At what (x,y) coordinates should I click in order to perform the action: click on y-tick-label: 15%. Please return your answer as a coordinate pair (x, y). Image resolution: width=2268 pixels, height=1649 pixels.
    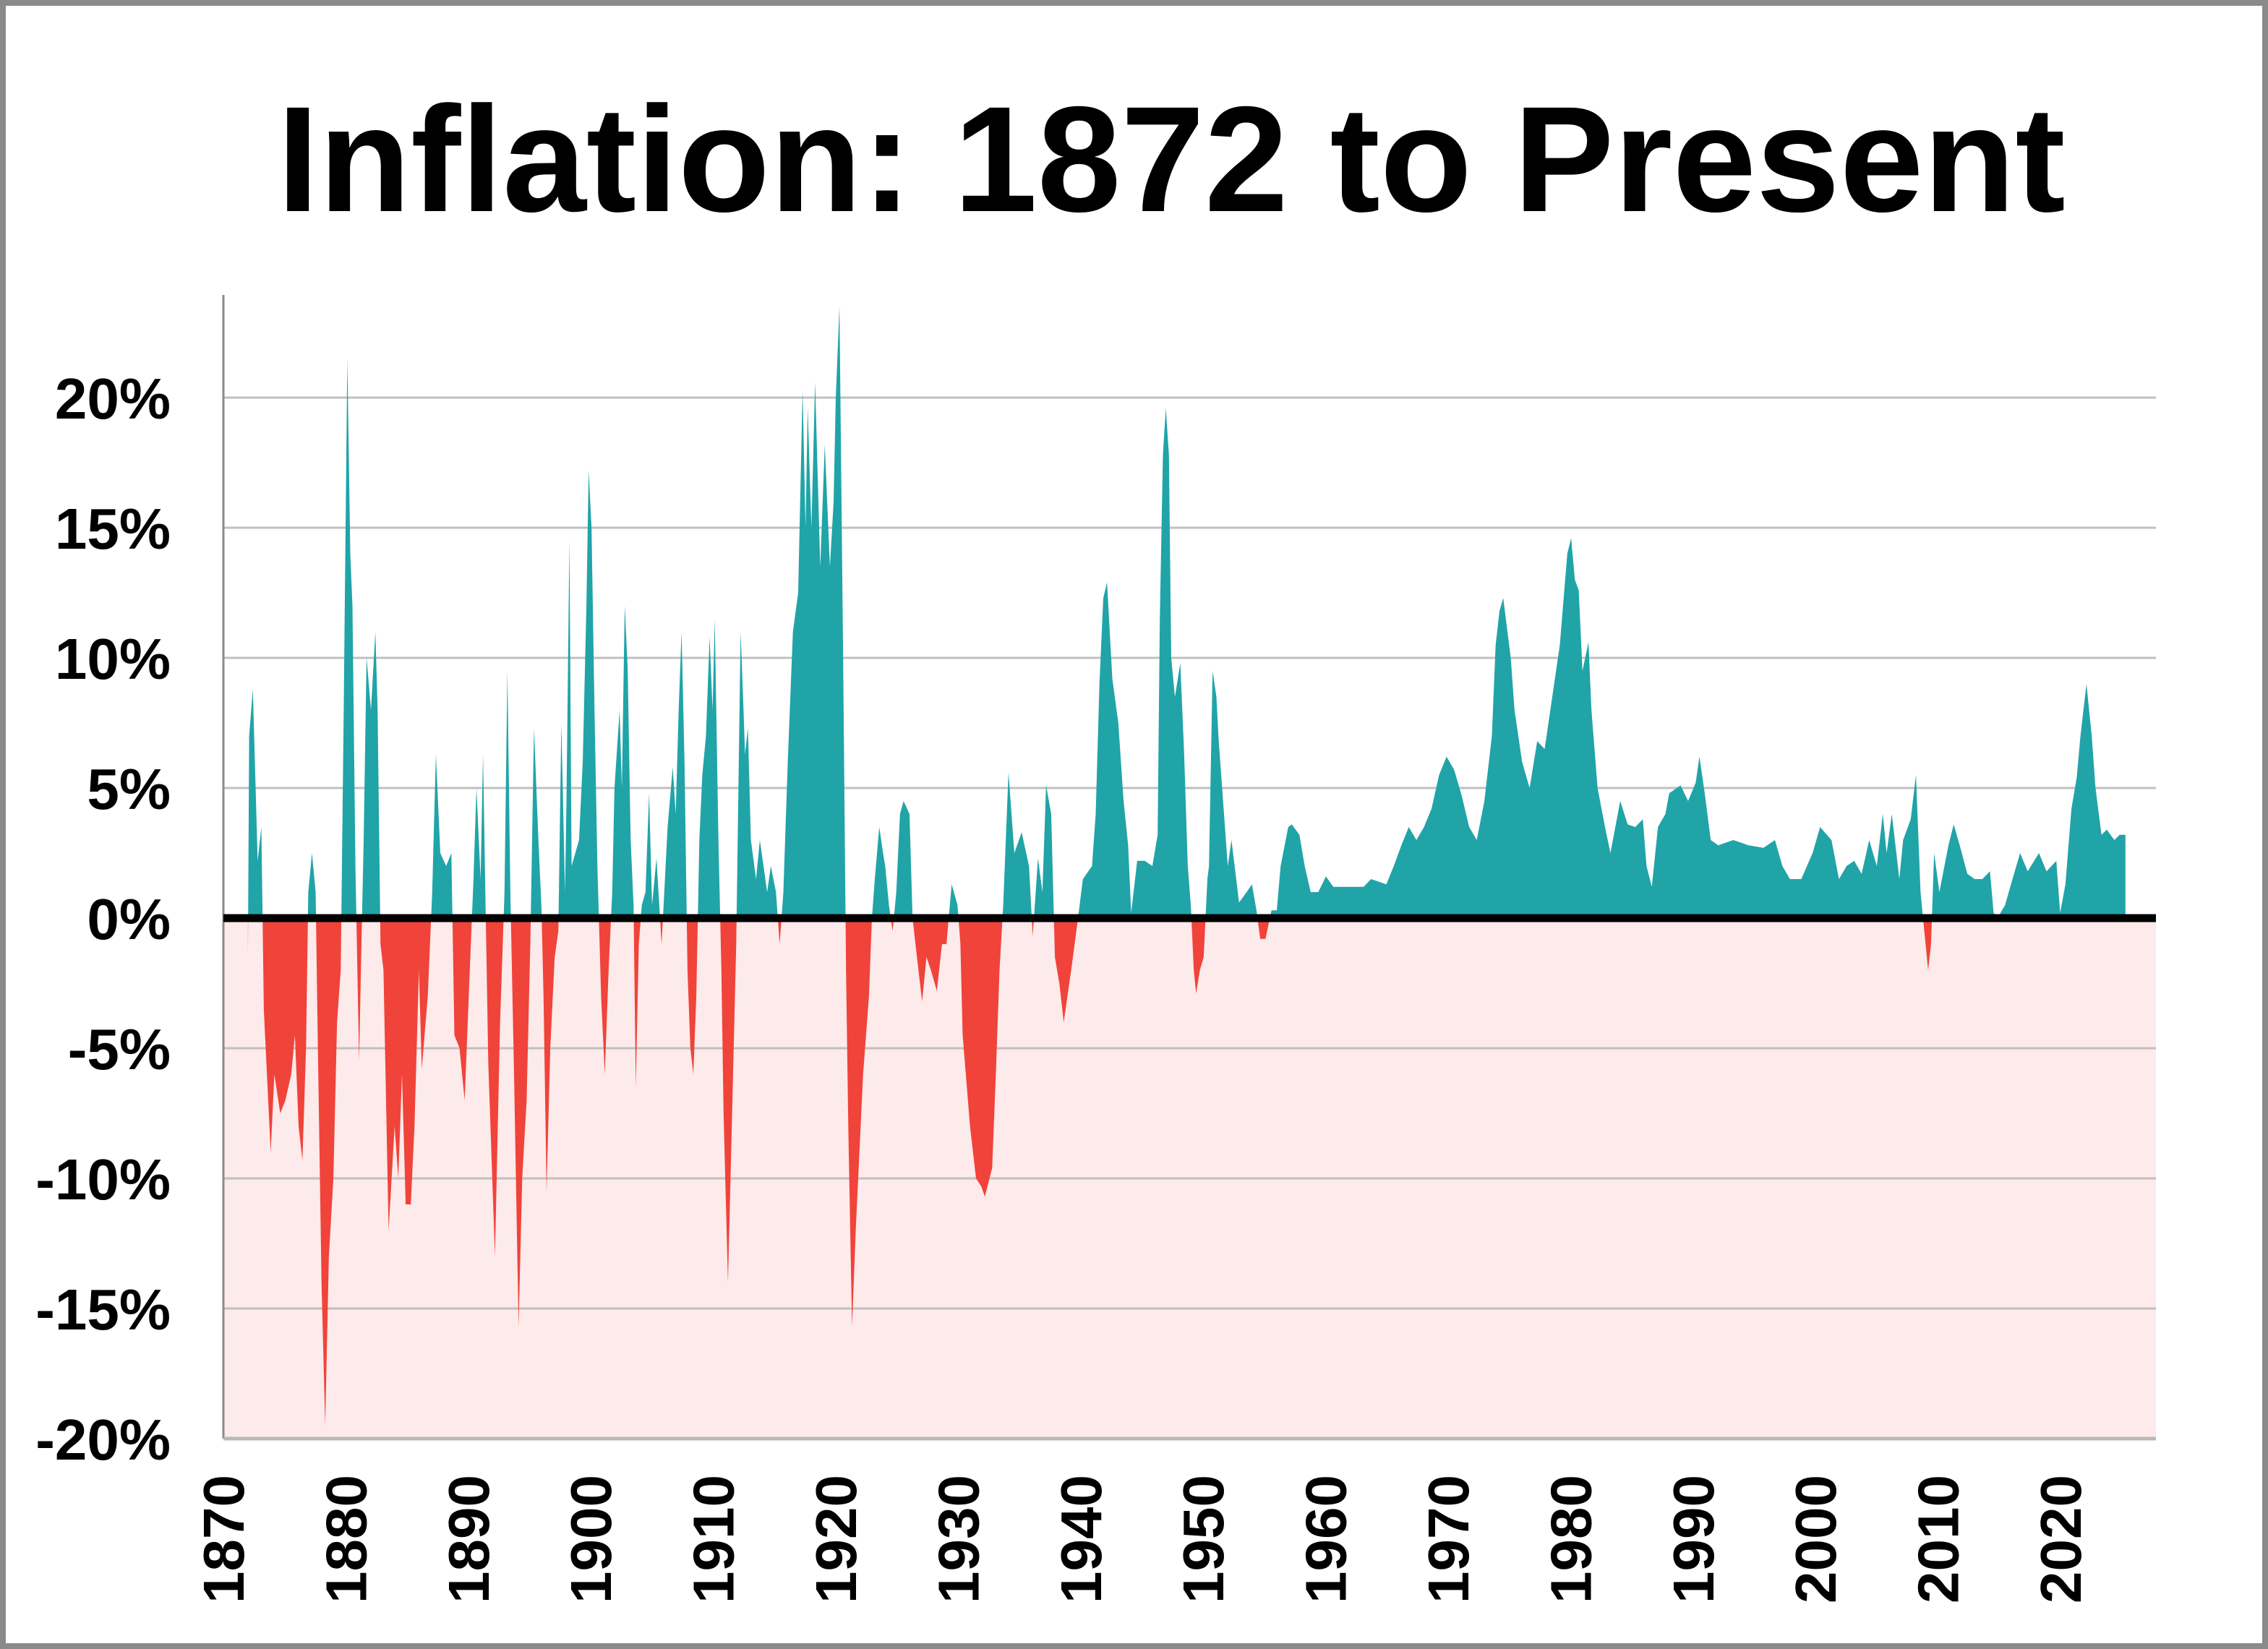
    Looking at the image, I should click on (113, 529).